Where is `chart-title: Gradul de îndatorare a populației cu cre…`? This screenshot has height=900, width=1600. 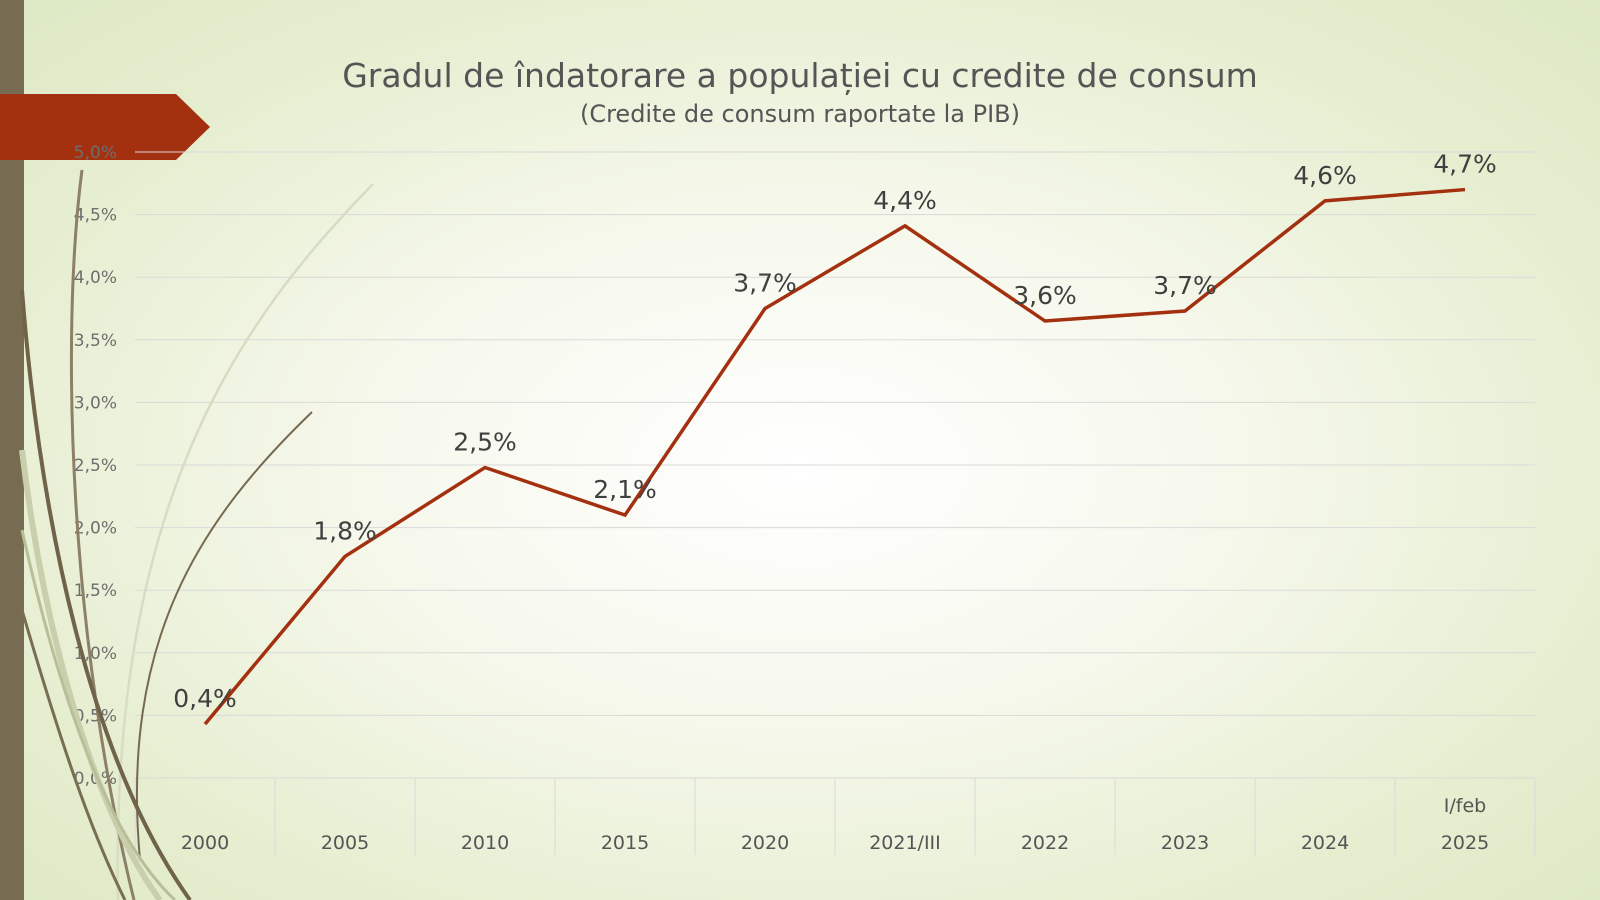 chart-title: Gradul de îndatorare a populației cu cre… is located at coordinates (800, 75).